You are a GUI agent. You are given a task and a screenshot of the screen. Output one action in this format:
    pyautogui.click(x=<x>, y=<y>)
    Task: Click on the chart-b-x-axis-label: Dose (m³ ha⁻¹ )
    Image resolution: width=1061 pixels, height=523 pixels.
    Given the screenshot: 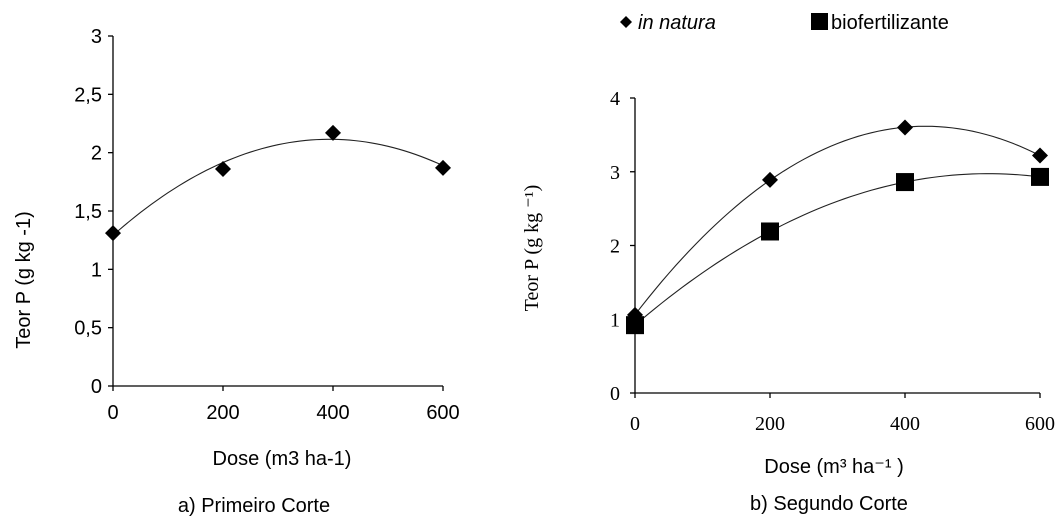 What is the action you would take?
    pyautogui.click(x=833, y=467)
    